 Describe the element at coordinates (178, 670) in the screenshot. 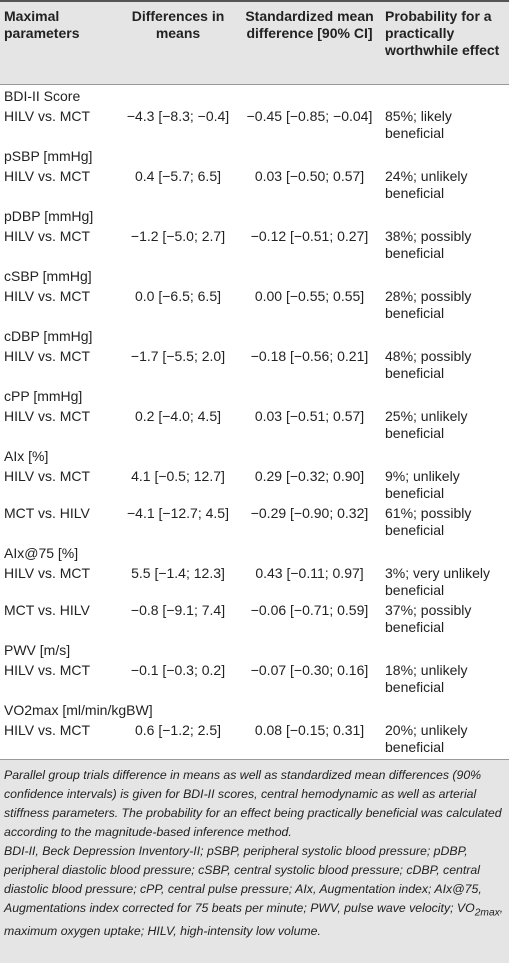

I see `cell: −0.1 [−0.3; 0.2]` at that location.